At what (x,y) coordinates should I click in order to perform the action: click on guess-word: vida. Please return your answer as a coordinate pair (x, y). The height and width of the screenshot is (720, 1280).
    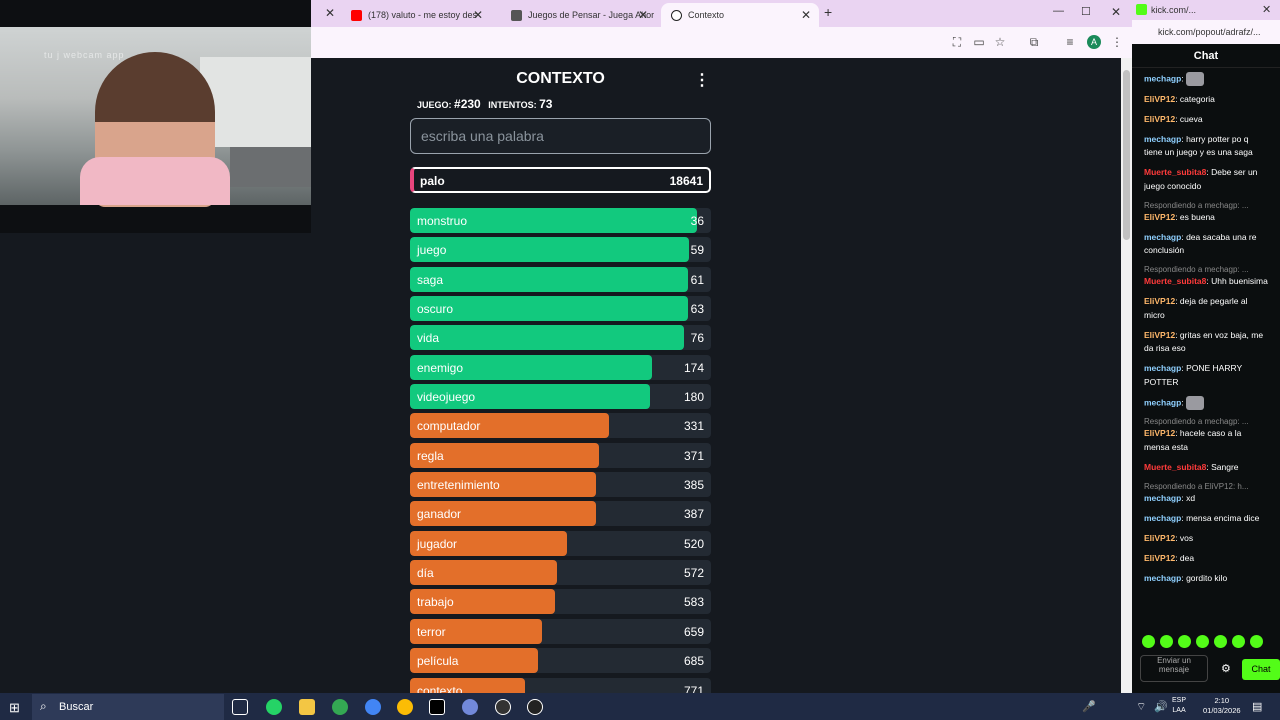
    Looking at the image, I should click on (428, 338).